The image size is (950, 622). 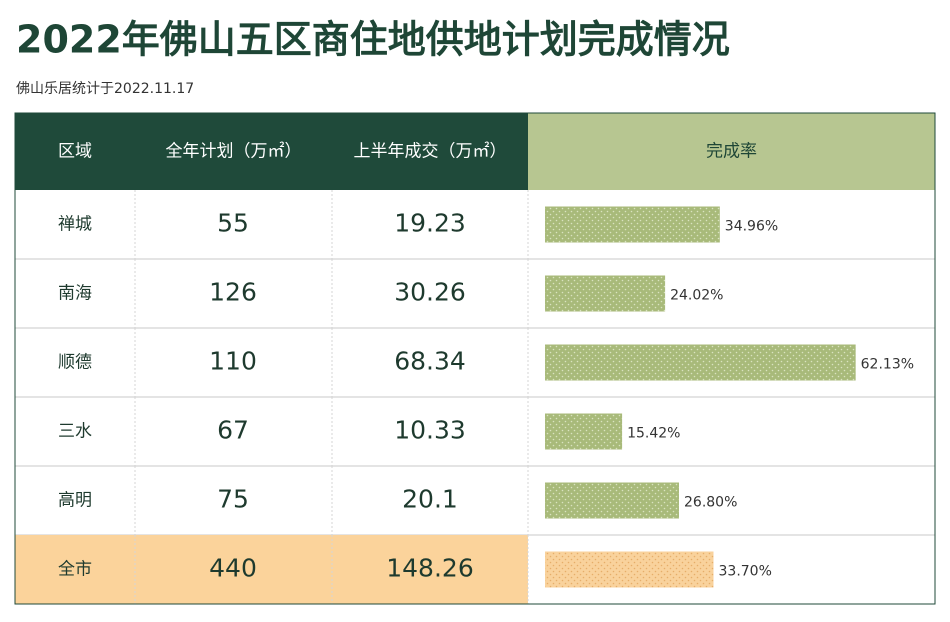 I want to click on plan: 55, so click(x=233, y=223).